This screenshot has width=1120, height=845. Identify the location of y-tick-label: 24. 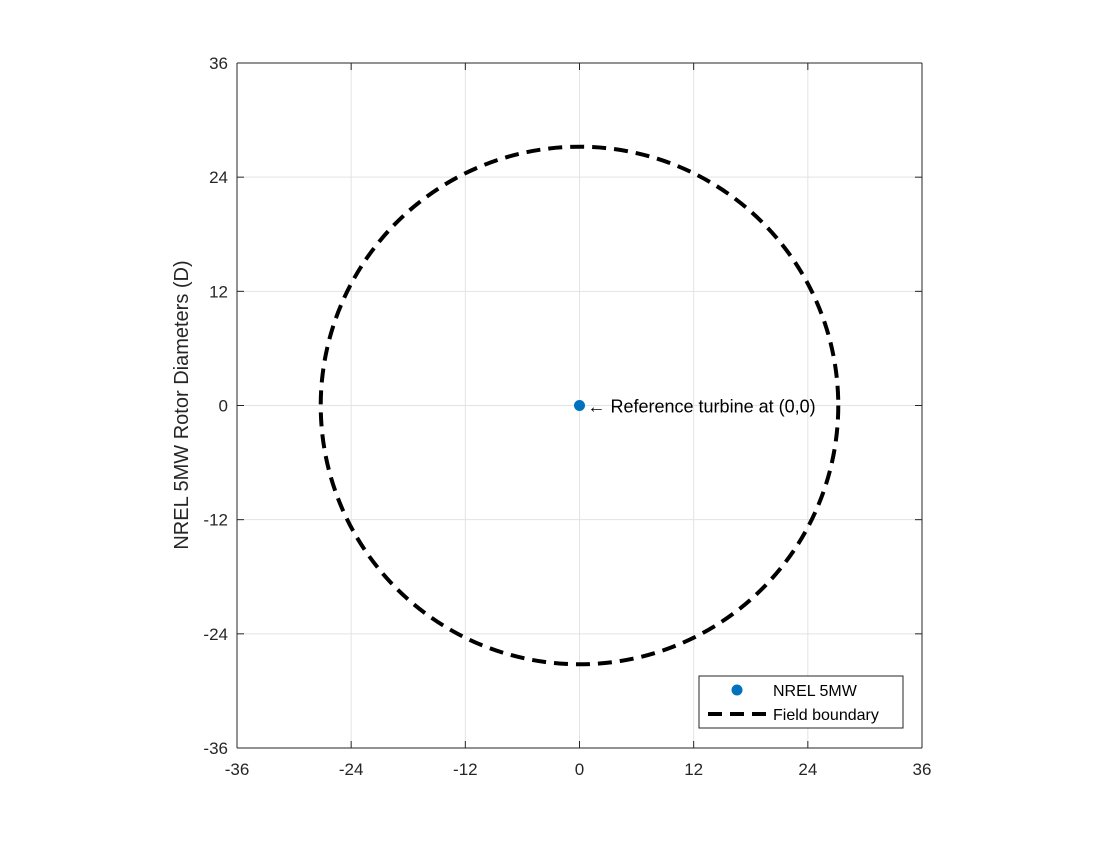
(218, 177).